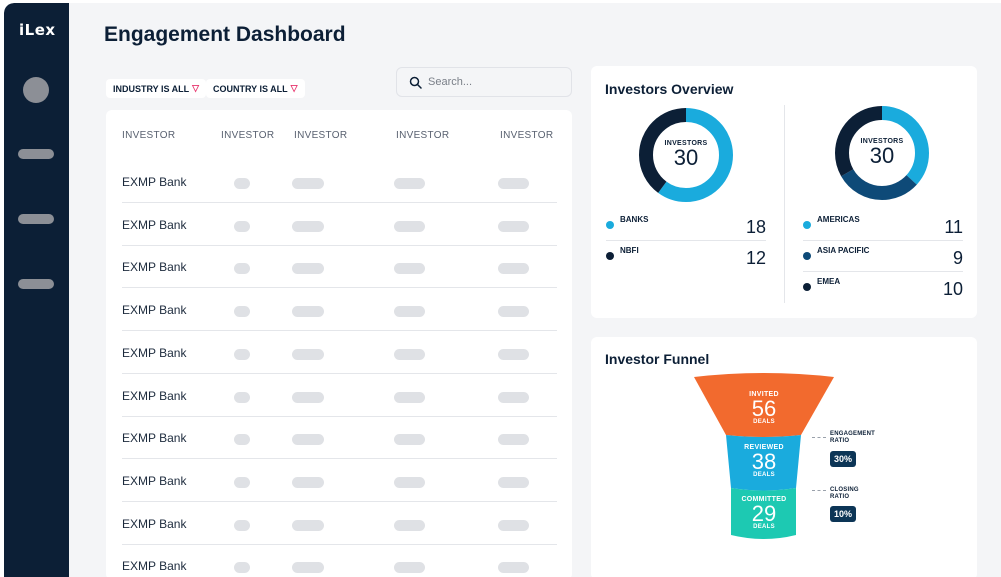 The image size is (1001, 577). I want to click on card-title: Investor Funnel, so click(657, 359).